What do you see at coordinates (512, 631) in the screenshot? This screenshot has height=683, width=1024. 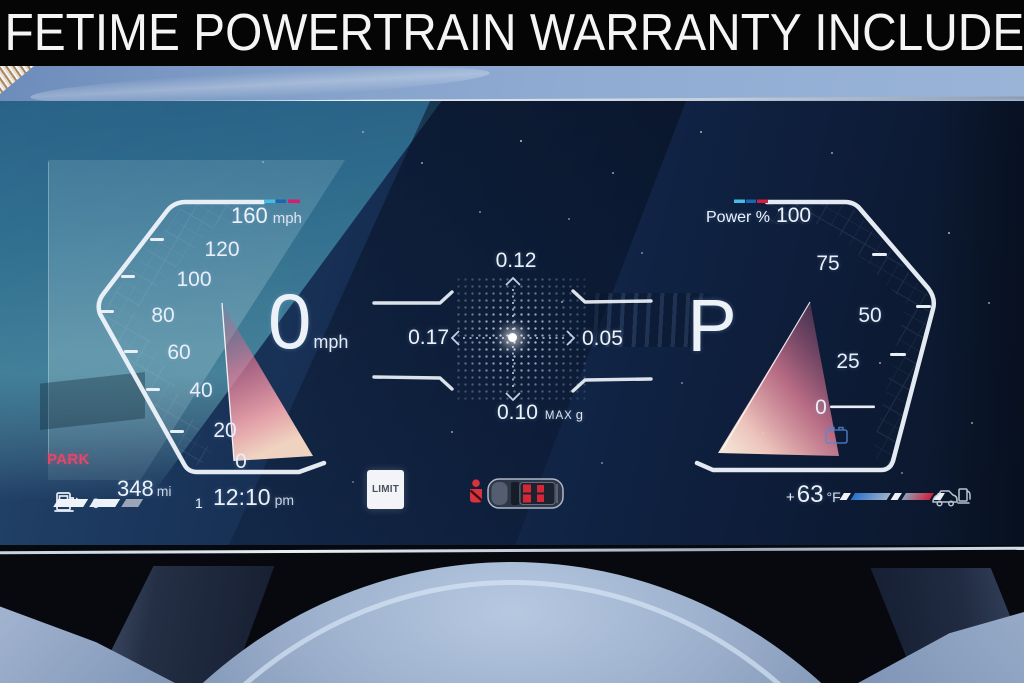 I see `steering-wheel-highlight` at bounding box center [512, 631].